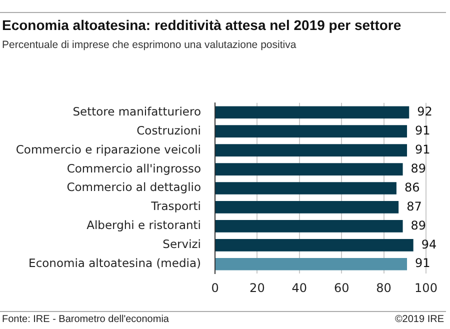  Describe the element at coordinates (424, 111) in the screenshot. I see `data-label: 92` at that location.